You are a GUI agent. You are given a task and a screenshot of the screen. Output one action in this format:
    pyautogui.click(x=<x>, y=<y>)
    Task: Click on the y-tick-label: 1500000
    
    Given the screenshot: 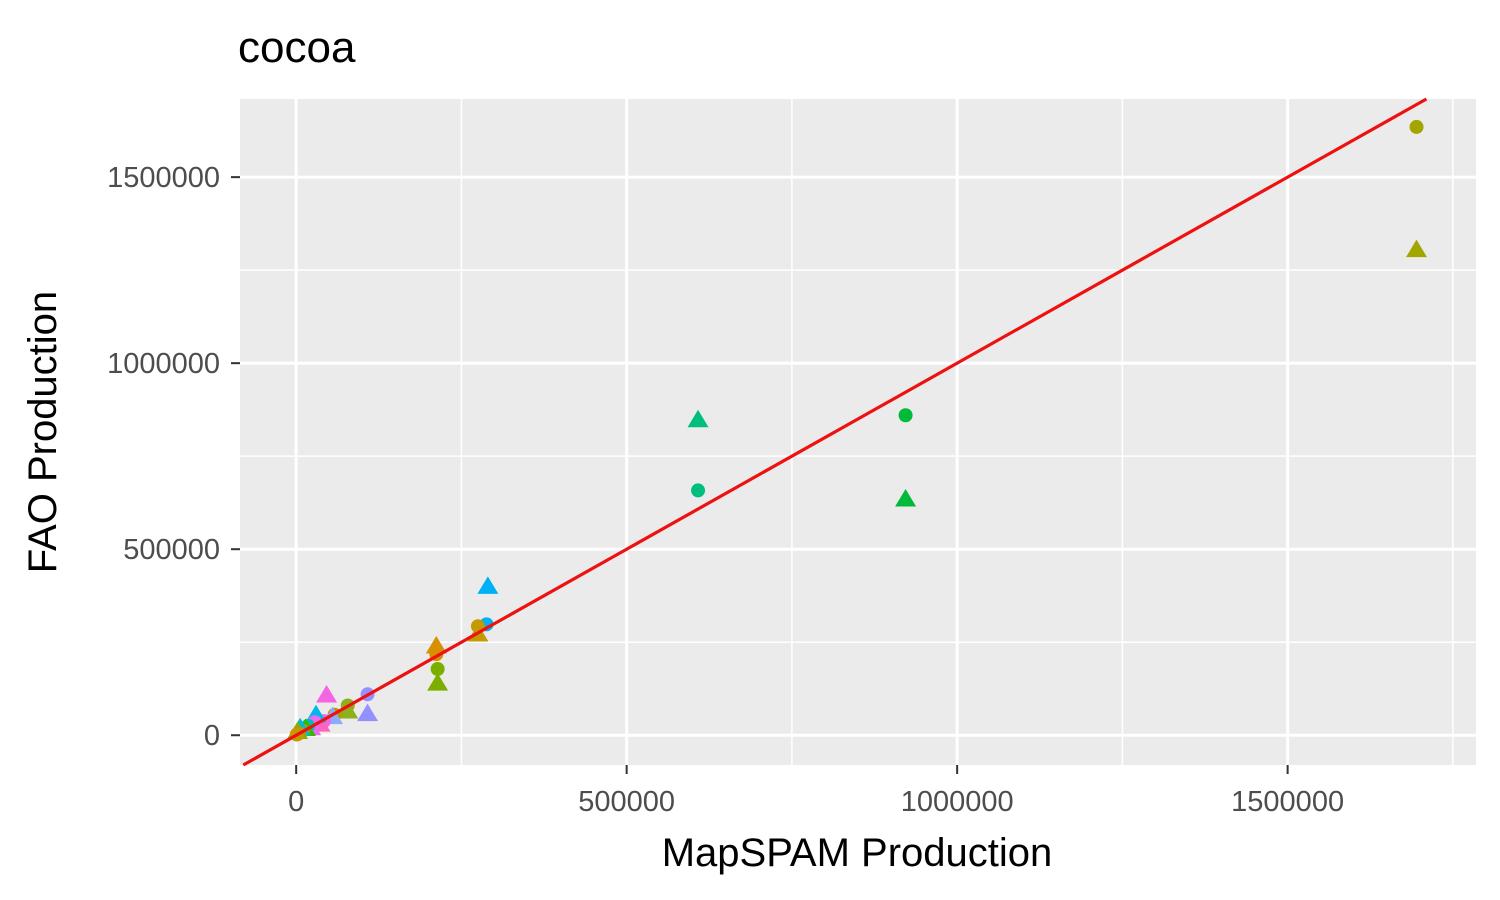 What is the action you would take?
    pyautogui.click(x=163, y=178)
    